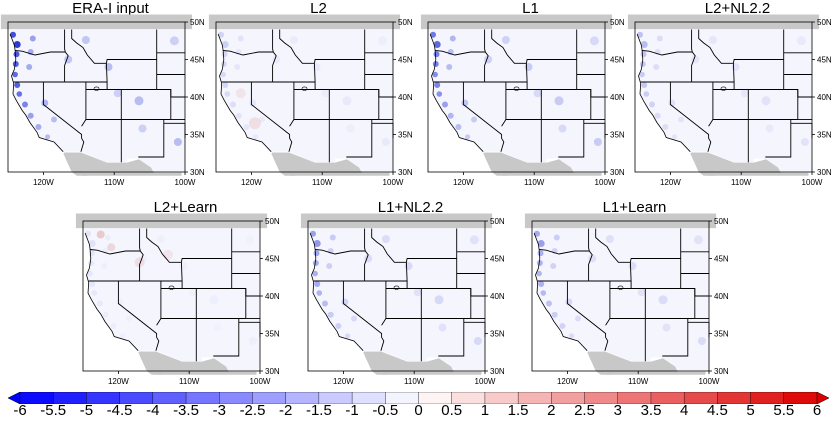 The width and height of the screenshot is (837, 424). I want to click on colorbar-tick-label: 0, so click(418, 410).